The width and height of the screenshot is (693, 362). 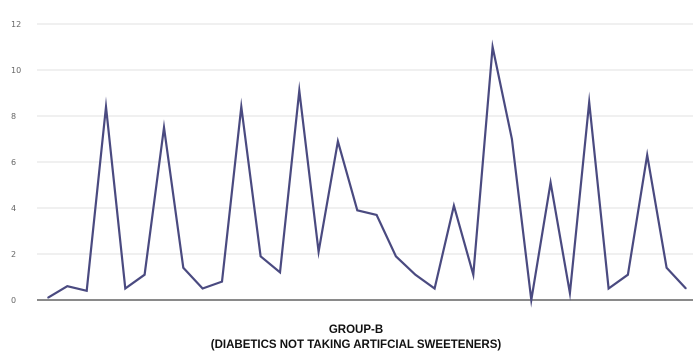 I want to click on y-tick-label: 4, so click(x=13, y=208).